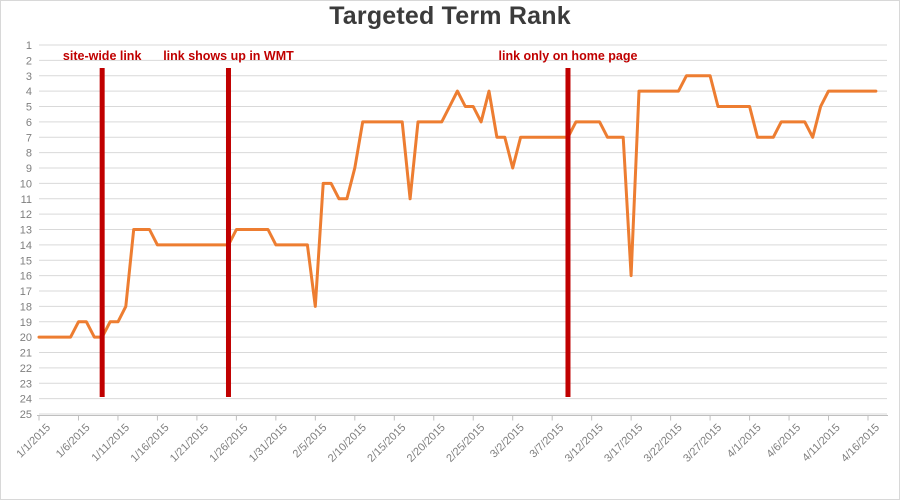 Image resolution: width=900 pixels, height=500 pixels. I want to click on y-axis-tick-label: 14, so click(26, 246).